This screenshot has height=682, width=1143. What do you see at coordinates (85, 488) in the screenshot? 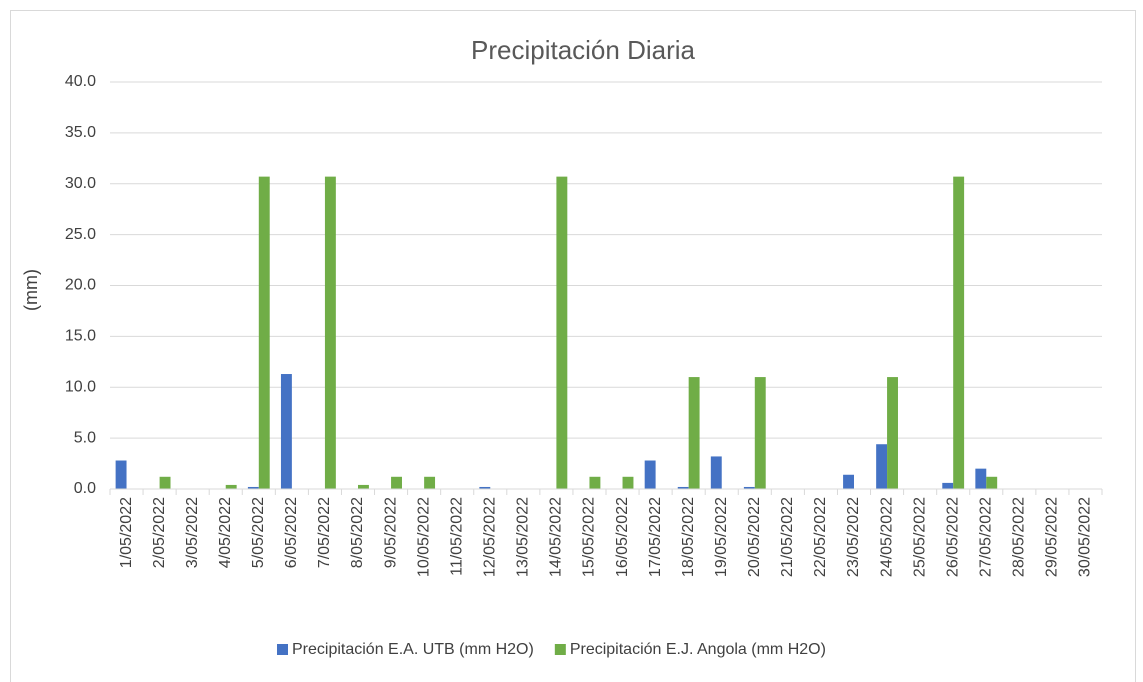
I see `y-tick-label: 0.0` at bounding box center [85, 488].